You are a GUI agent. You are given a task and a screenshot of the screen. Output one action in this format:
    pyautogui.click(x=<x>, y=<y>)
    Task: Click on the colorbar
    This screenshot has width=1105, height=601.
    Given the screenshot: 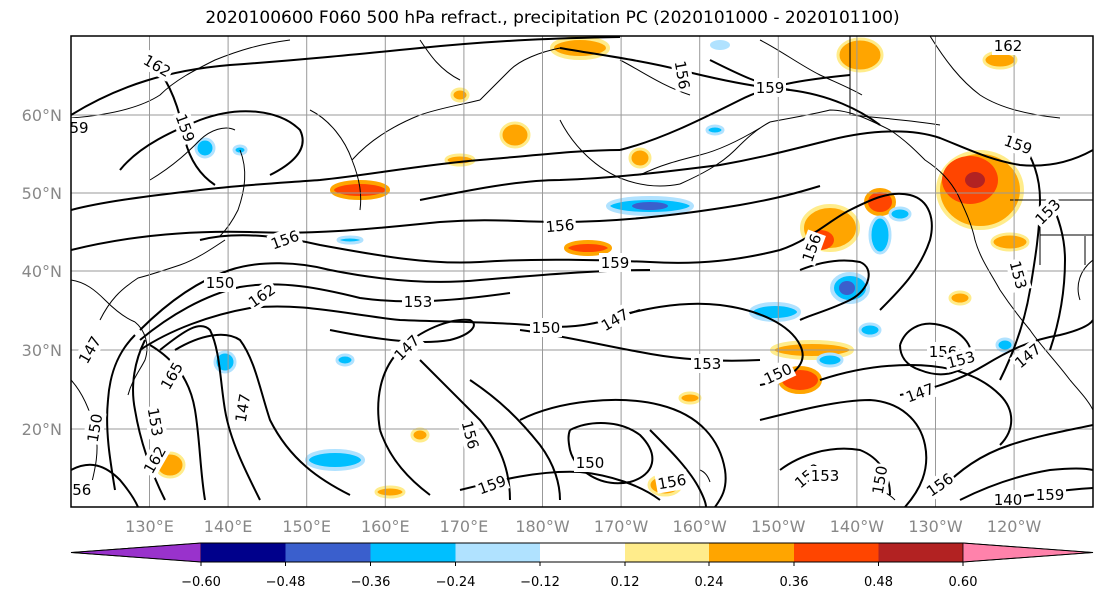 What is the action you would take?
    pyautogui.click(x=582, y=552)
    